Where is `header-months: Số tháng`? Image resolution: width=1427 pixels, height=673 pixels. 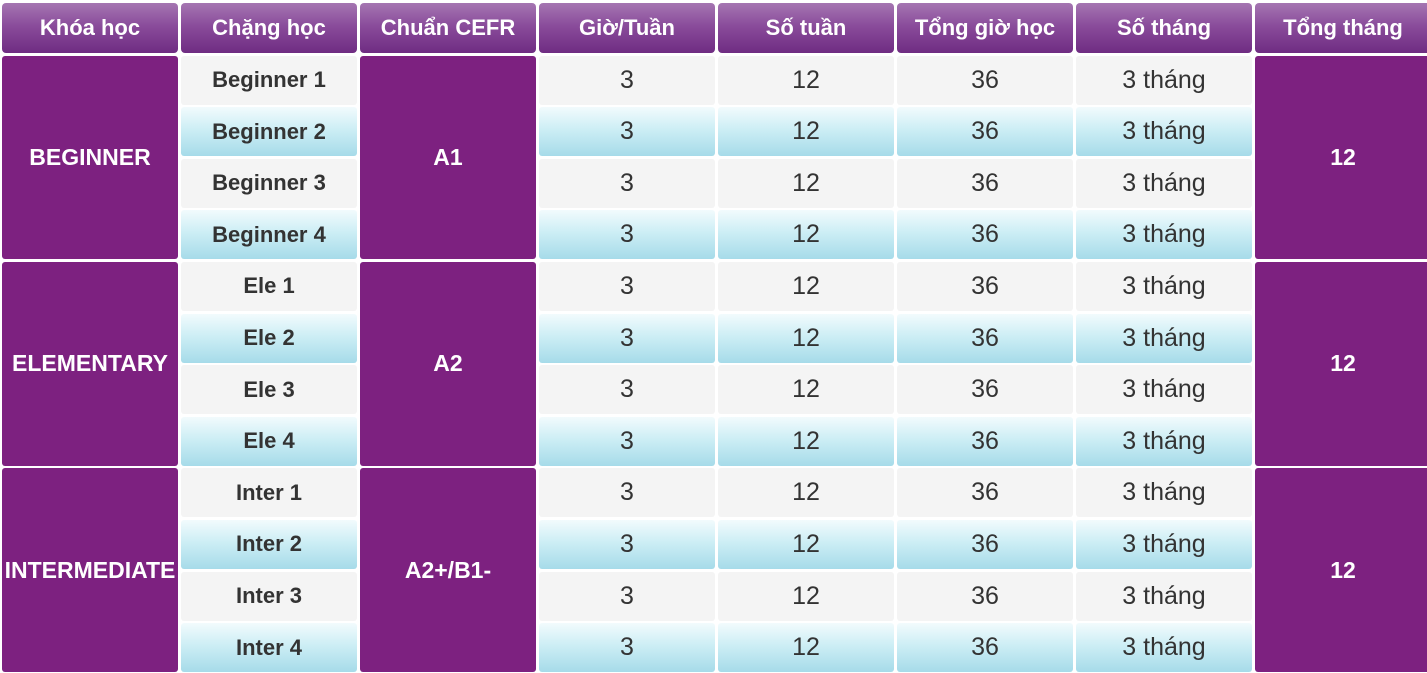
header-months: Số tháng is located at coordinates (1164, 28).